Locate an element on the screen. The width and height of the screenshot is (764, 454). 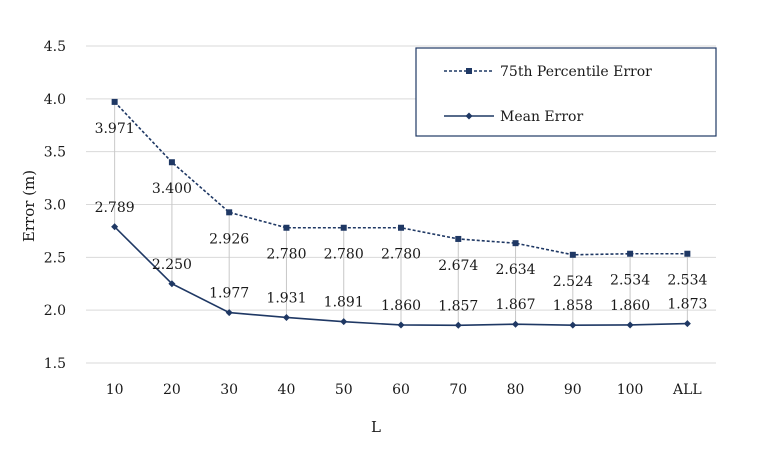
y-axis-ticks: 1.5 2.0 2.5 3.0 3.5 4.0 4.5 is located at coordinates (55, 205).